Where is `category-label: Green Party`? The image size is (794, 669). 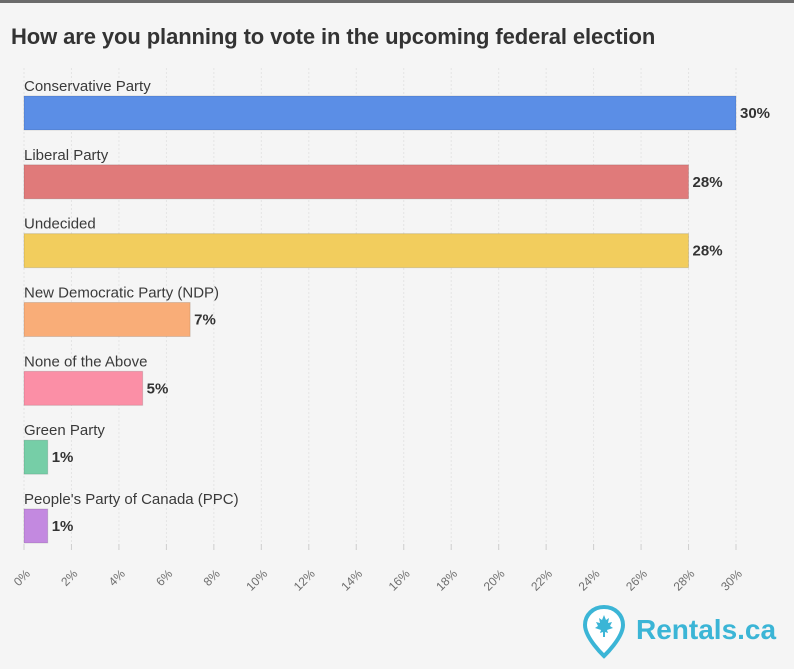
category-label: Green Party is located at coordinates (64, 430).